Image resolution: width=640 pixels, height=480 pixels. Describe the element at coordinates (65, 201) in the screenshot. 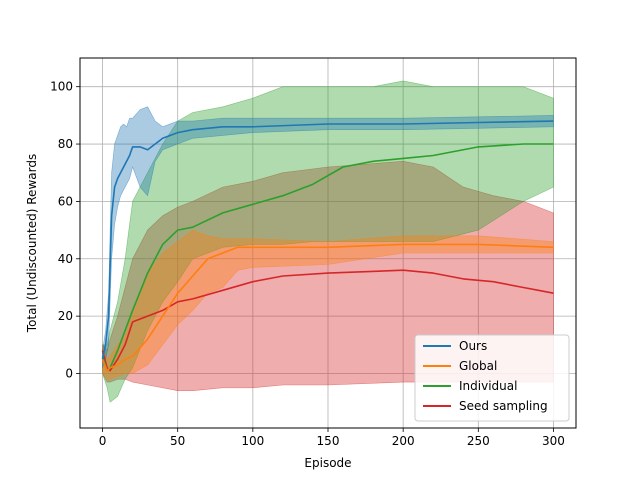

I see `y-tick-label: 60` at that location.